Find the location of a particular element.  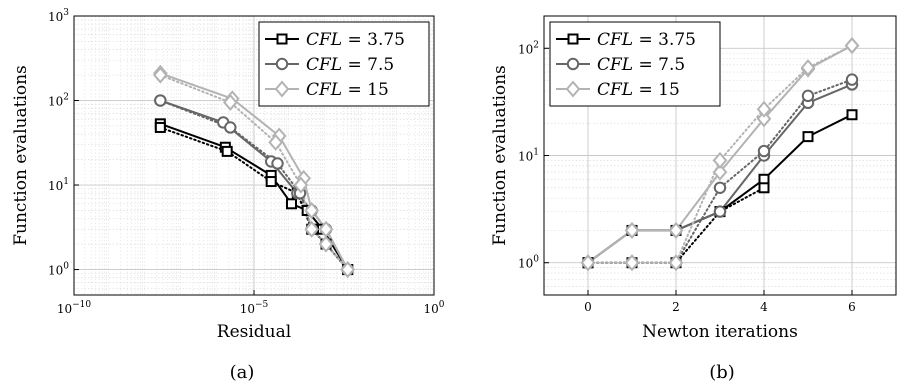

x-tick-label: 10⁻¹⁰ is located at coordinates (74, 308).